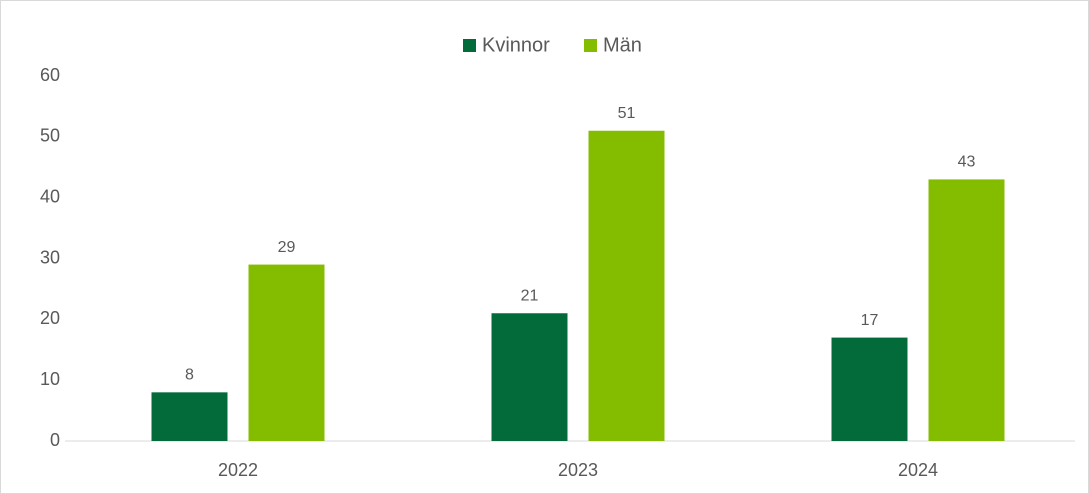 The image size is (1089, 494). Describe the element at coordinates (627, 113) in the screenshot. I see `data-label: 51` at that location.